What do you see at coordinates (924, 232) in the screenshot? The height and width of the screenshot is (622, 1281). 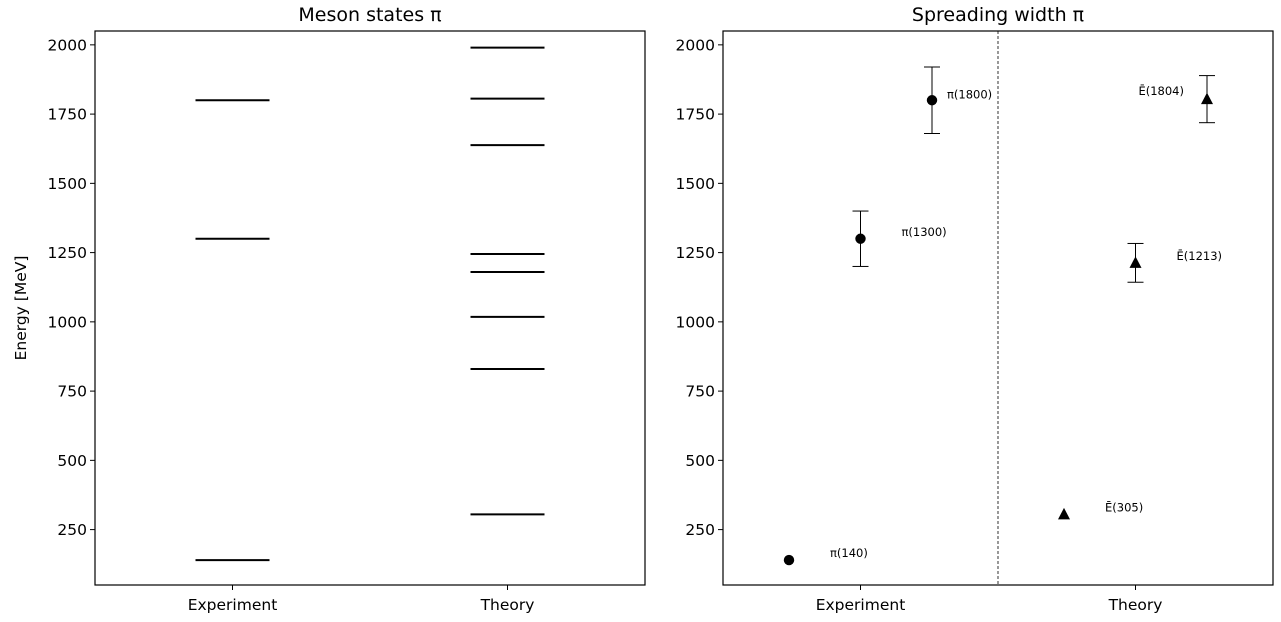 I see `point-annotation: π(1300)` at bounding box center [924, 232].